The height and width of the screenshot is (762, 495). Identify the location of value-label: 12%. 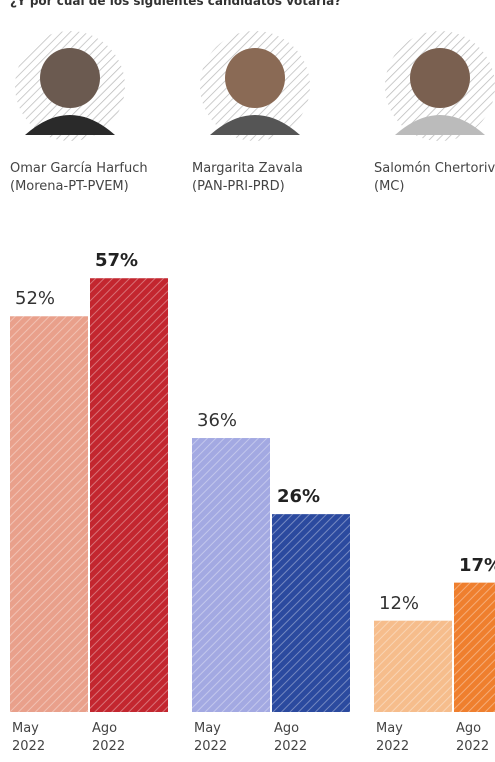
(399, 603).